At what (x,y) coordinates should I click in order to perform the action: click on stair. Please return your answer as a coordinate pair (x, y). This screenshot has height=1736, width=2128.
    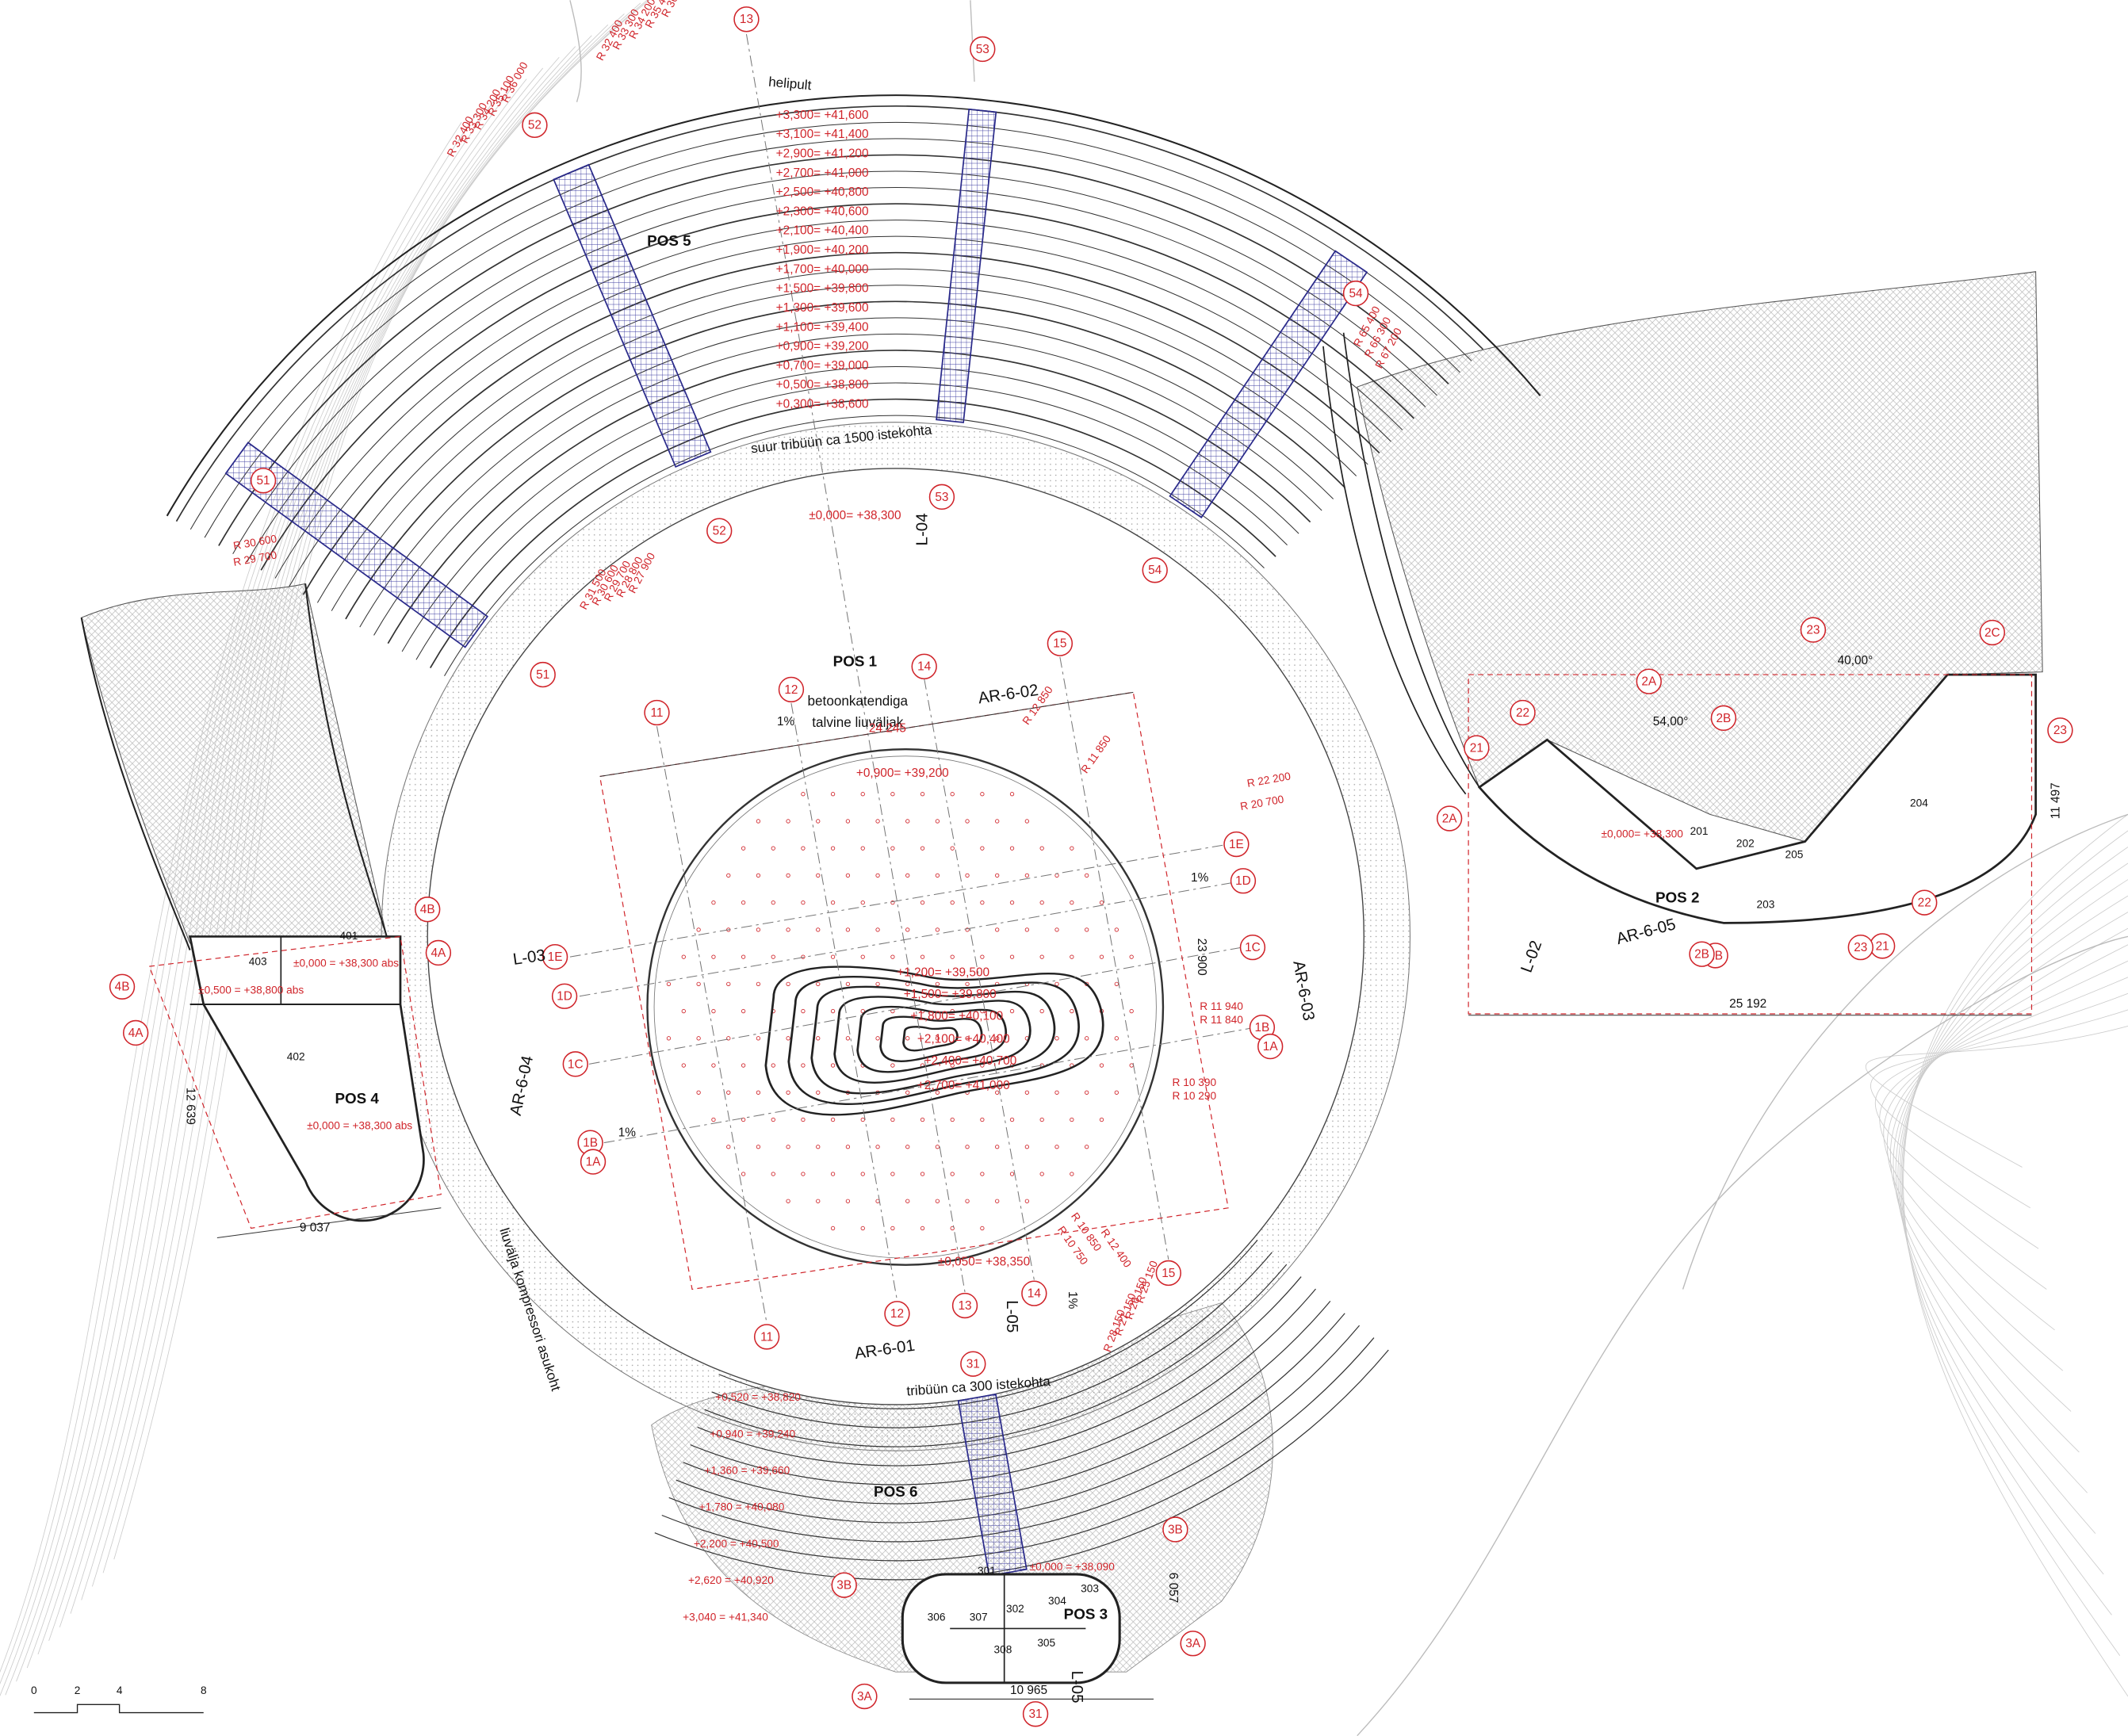
    Looking at the image, I should click on (992, 1485).